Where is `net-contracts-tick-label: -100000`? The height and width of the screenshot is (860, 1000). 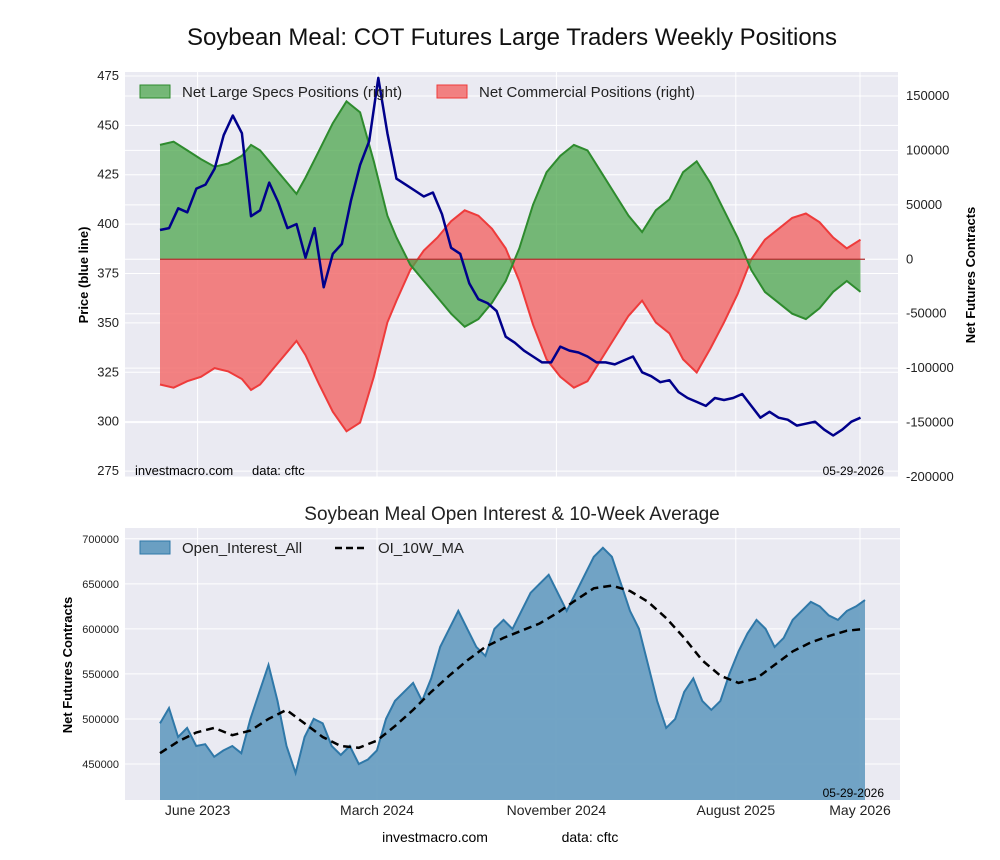
net-contracts-tick-label: -100000 is located at coordinates (930, 367).